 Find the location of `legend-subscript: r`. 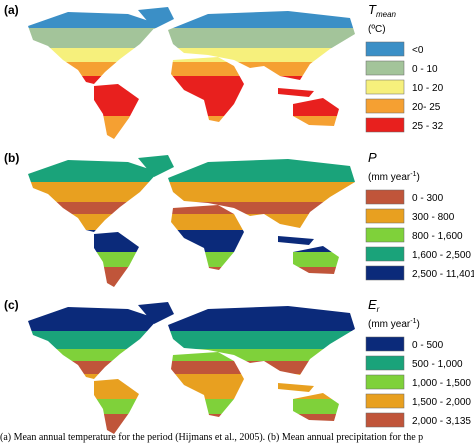

legend-subscript: r is located at coordinates (378, 309).